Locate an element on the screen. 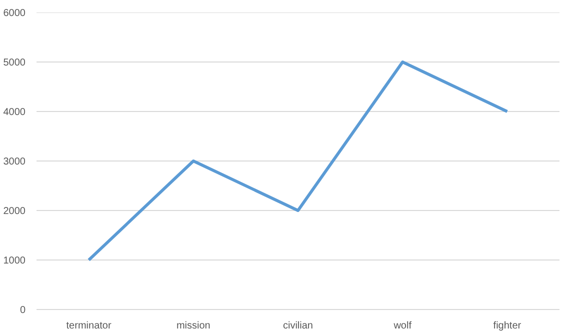 This screenshot has height=336, width=576. y-tick-label: 1000 is located at coordinates (14, 261).